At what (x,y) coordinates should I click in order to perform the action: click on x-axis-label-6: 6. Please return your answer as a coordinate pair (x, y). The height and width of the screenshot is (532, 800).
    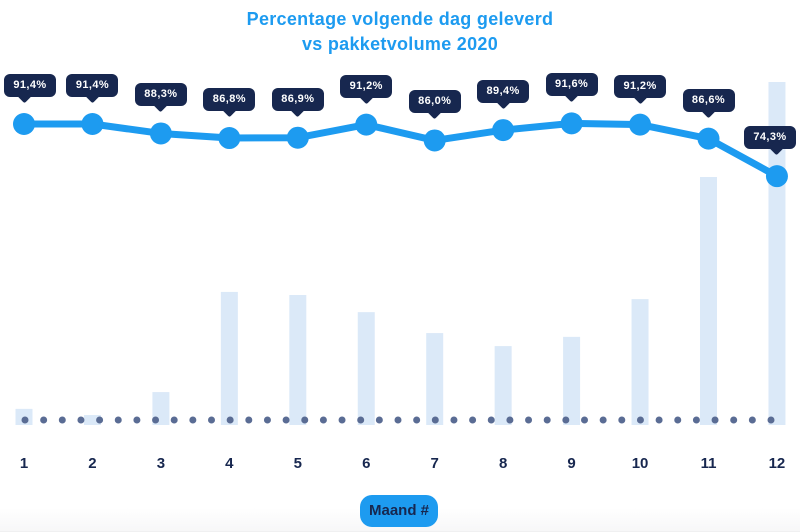
    Looking at the image, I should click on (366, 463).